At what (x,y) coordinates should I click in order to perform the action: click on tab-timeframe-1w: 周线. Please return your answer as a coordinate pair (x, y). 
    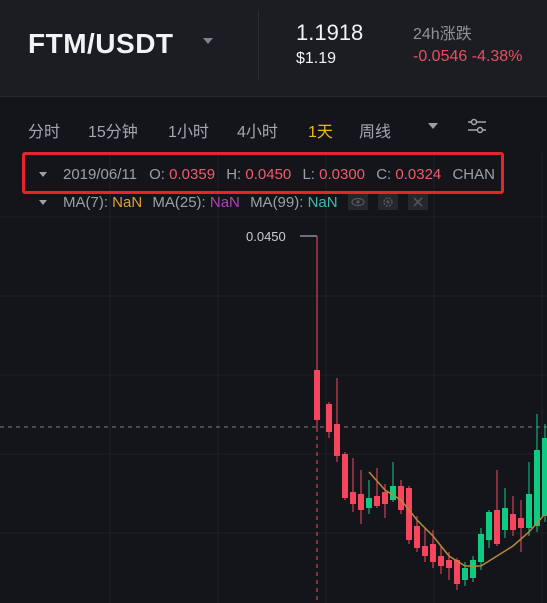
    Looking at the image, I should click on (375, 132).